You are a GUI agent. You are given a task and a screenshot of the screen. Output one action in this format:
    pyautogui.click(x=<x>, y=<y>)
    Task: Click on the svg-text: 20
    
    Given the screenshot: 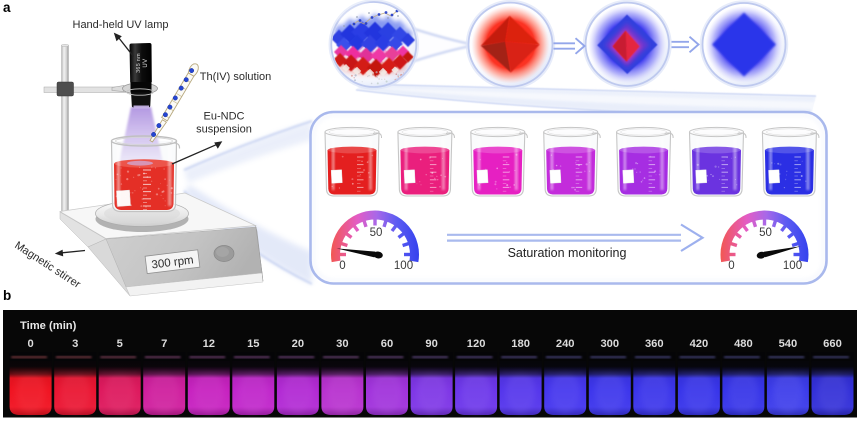 What is the action you would take?
    pyautogui.click(x=298, y=344)
    